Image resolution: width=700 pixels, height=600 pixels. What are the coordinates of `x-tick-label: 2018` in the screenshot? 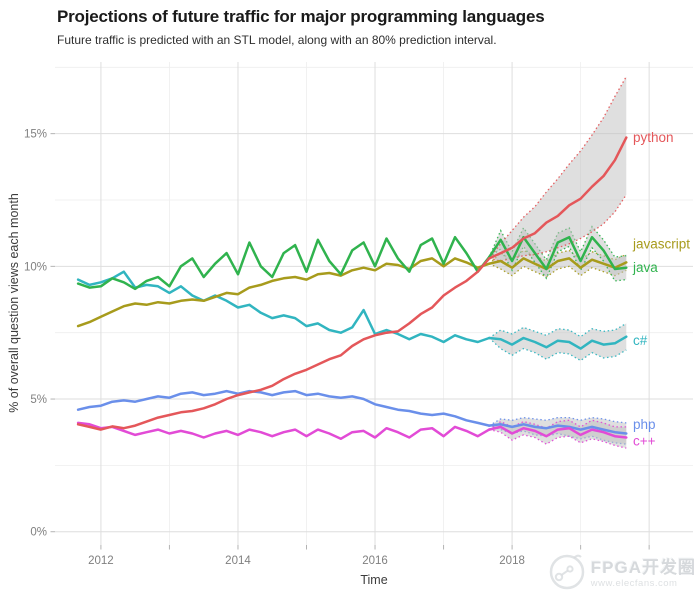 It's located at (512, 561).